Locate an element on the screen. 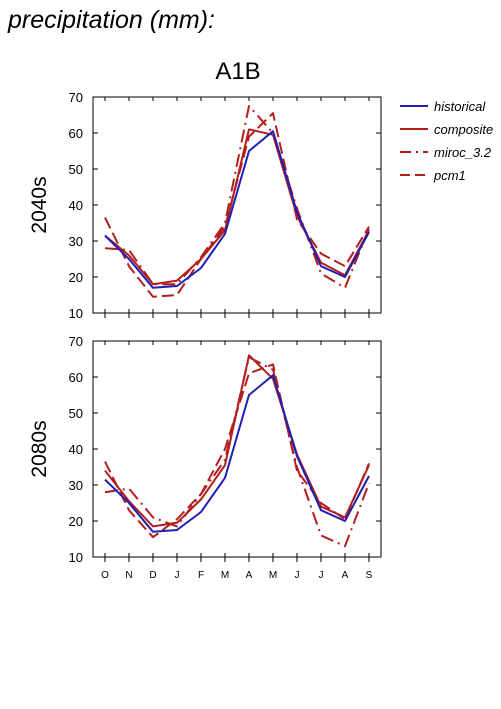 The width and height of the screenshot is (501, 709). x-tick-label: O is located at coordinates (105, 575).